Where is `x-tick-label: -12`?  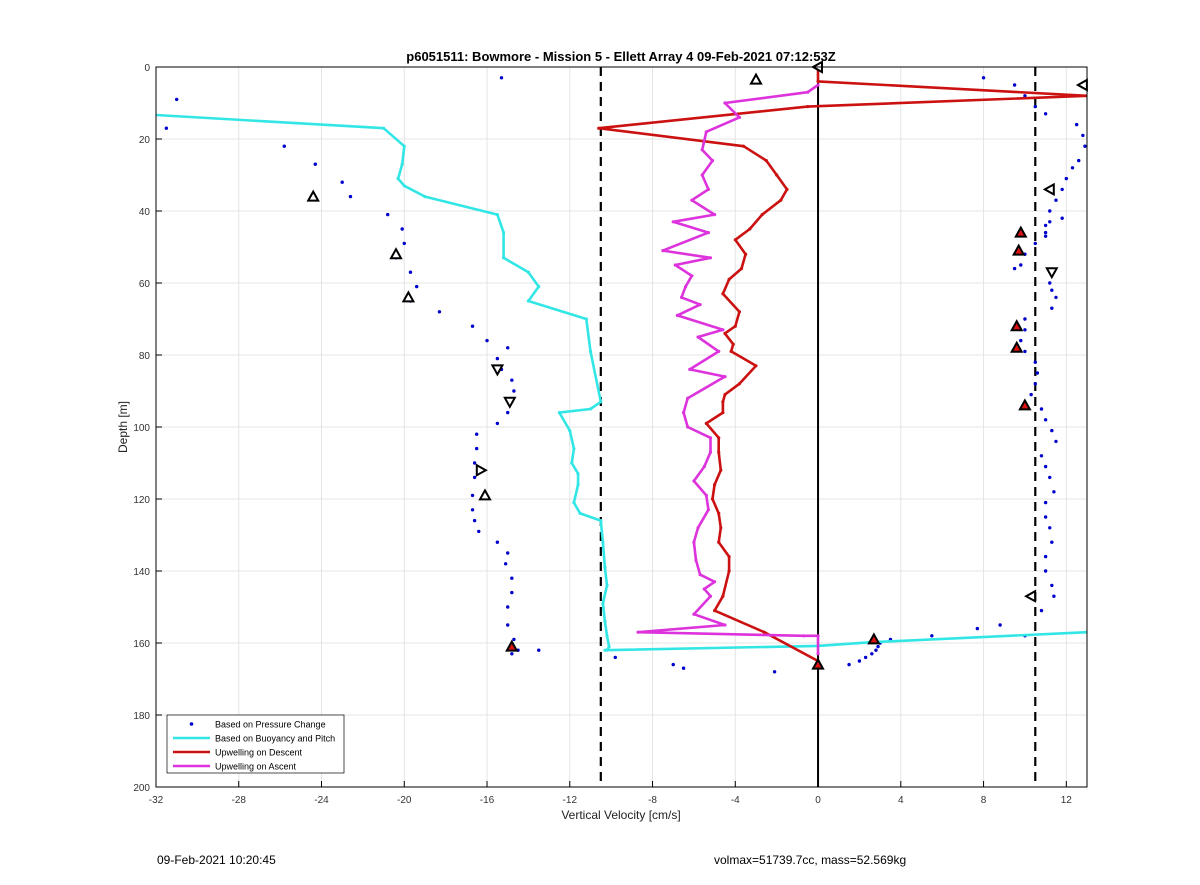 x-tick-label: -12 is located at coordinates (570, 800).